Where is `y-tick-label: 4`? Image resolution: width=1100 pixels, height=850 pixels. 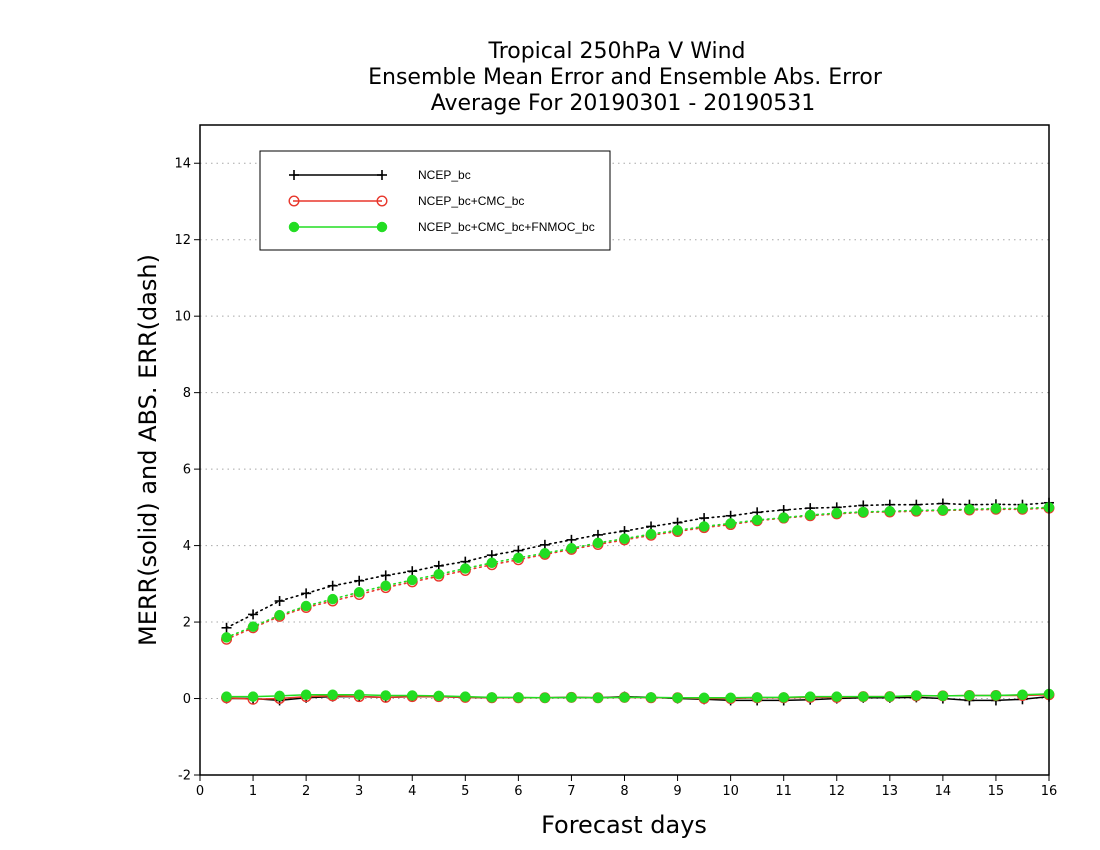
y-tick-label: 4 is located at coordinates (187, 546).